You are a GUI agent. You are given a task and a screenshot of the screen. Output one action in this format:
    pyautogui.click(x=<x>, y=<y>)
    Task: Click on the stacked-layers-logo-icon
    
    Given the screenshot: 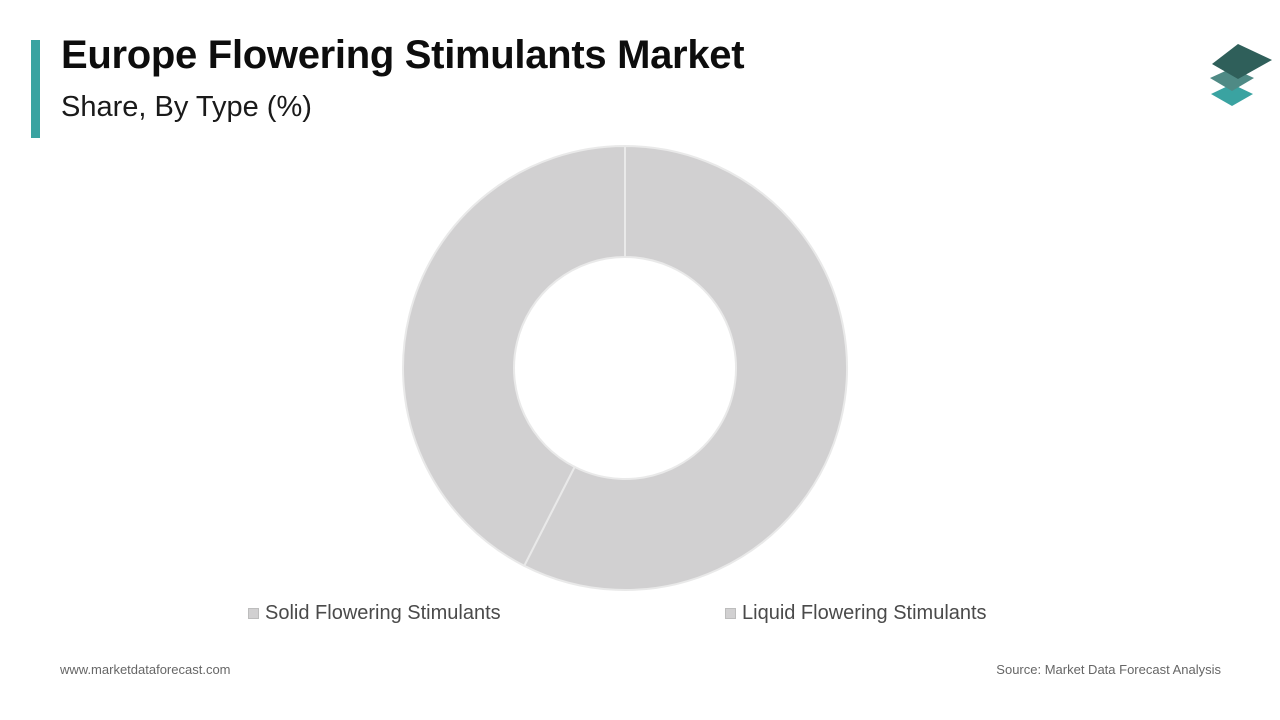 What is the action you would take?
    pyautogui.click(x=1241, y=75)
    